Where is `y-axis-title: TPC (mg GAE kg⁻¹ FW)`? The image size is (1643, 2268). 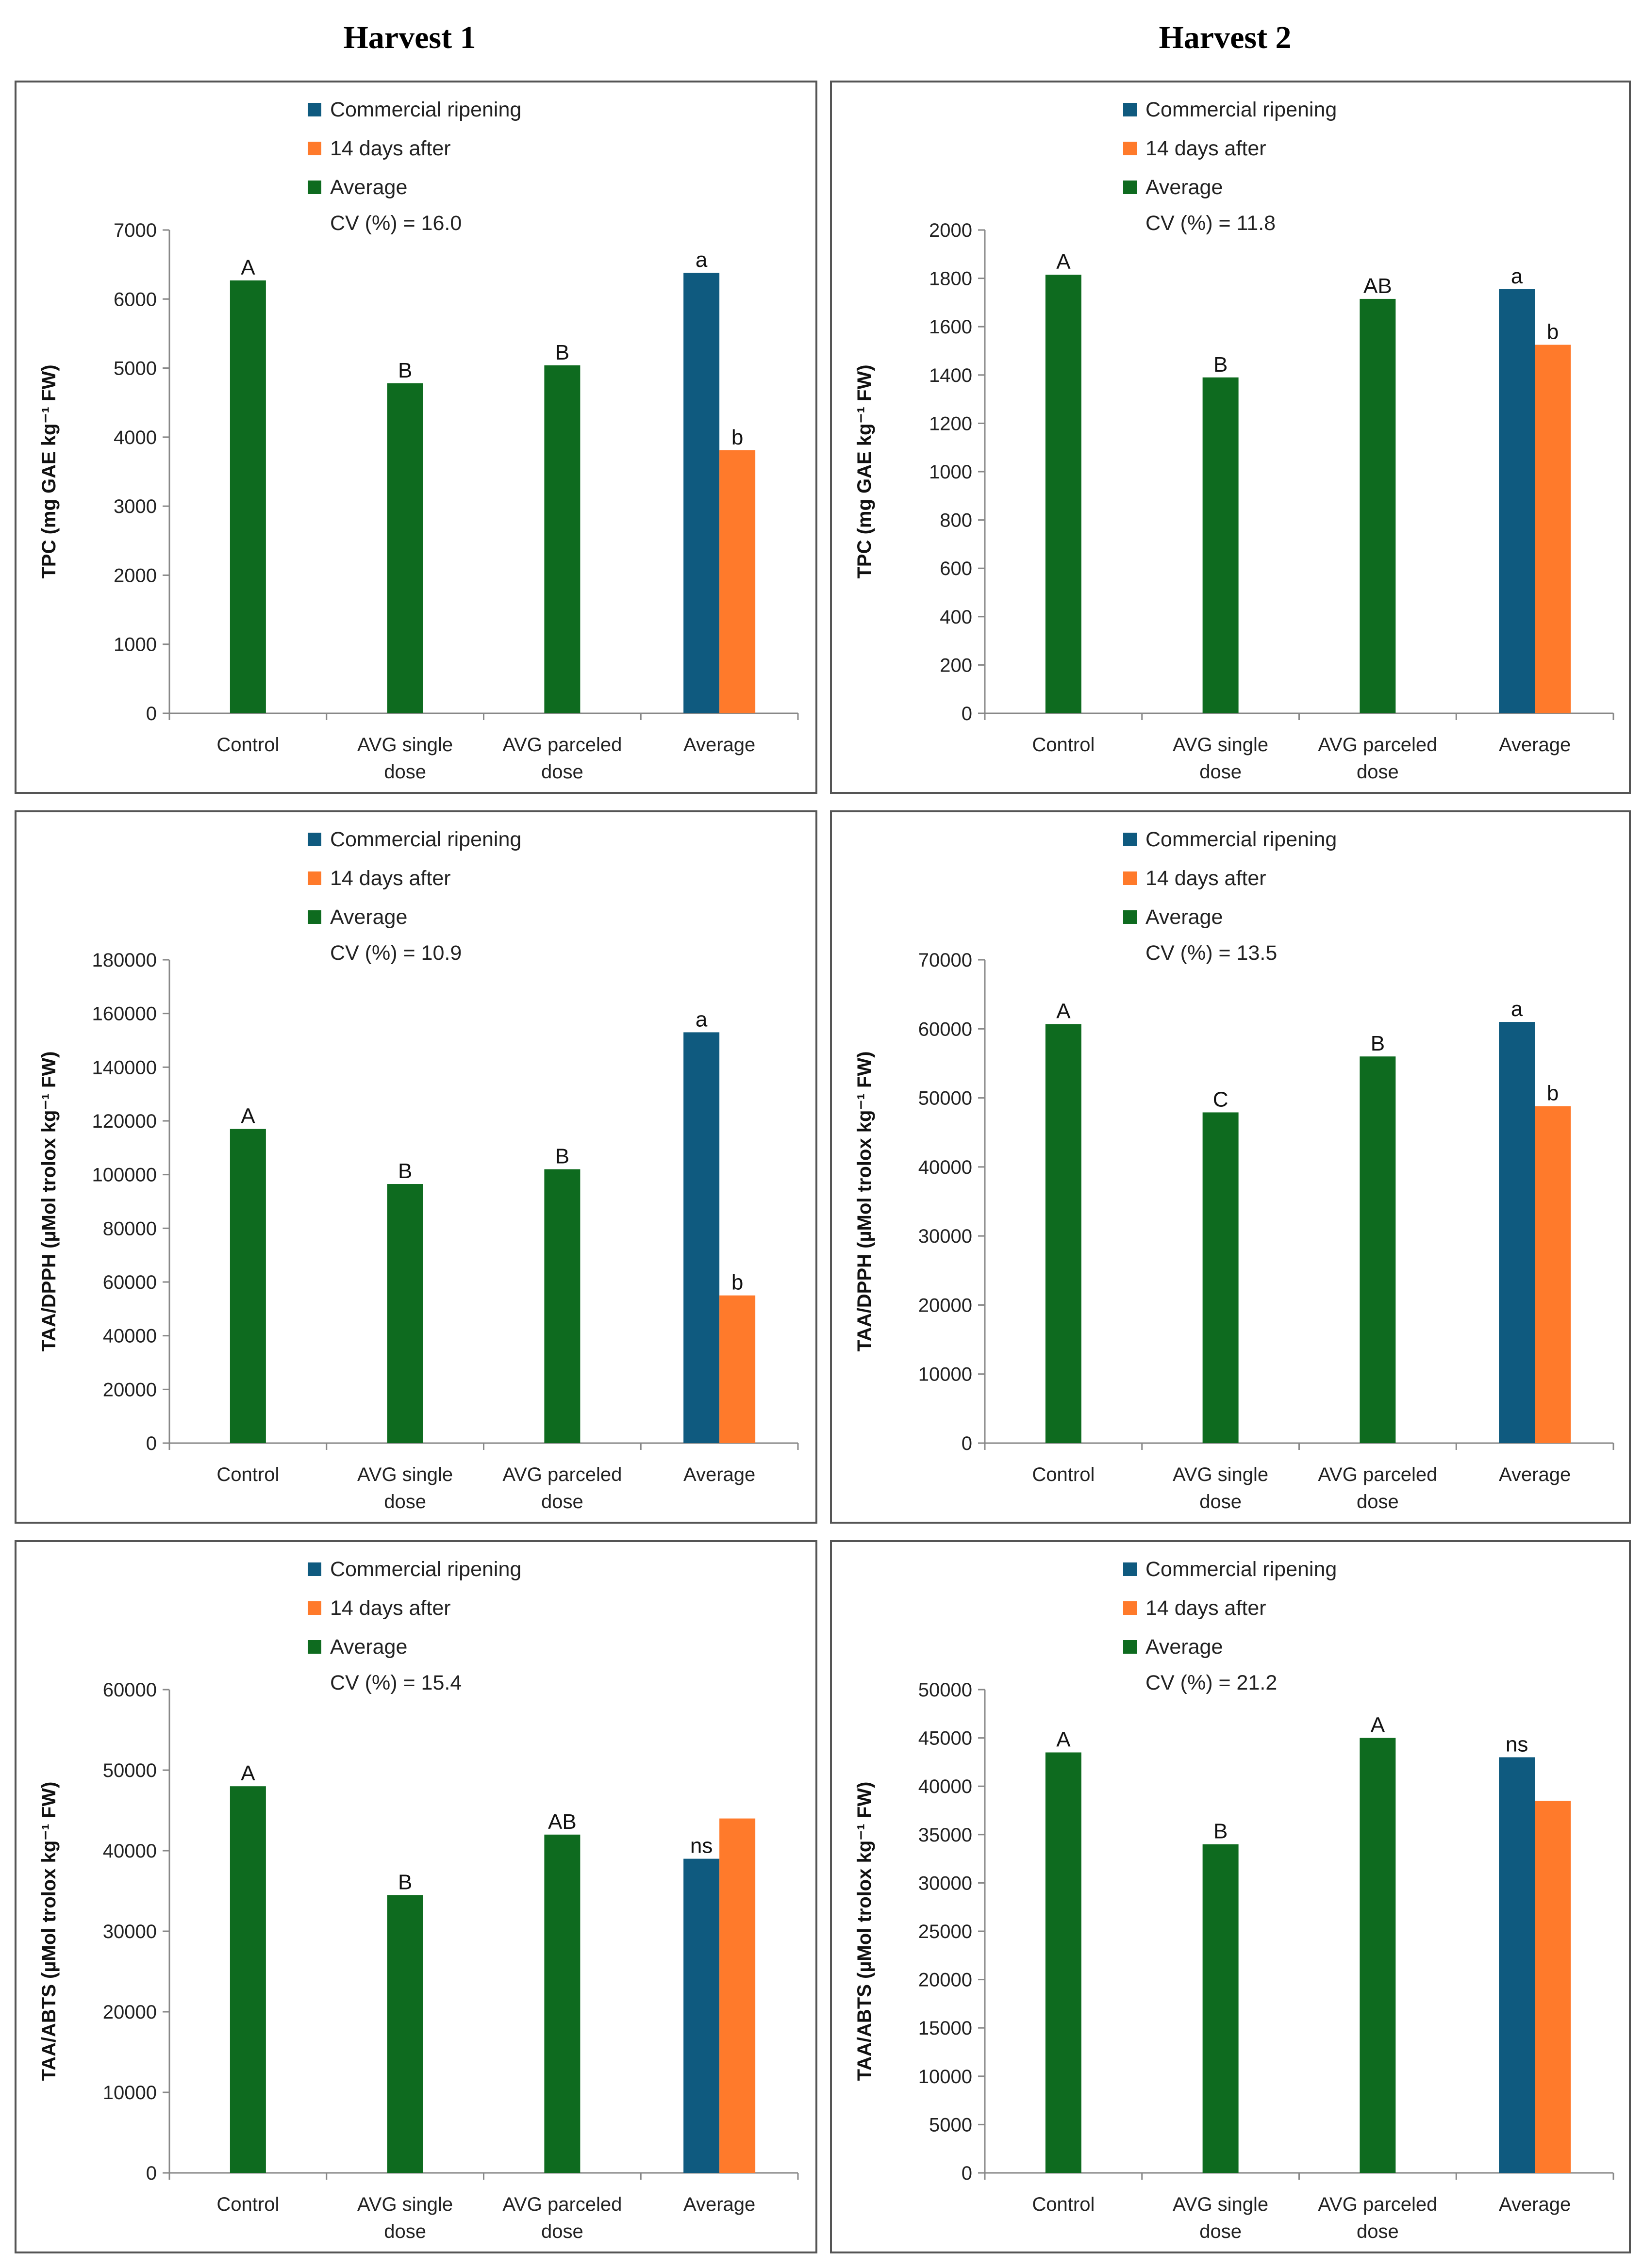 y-axis-title: TPC (mg GAE kg⁻¹ FW) is located at coordinates (49, 471).